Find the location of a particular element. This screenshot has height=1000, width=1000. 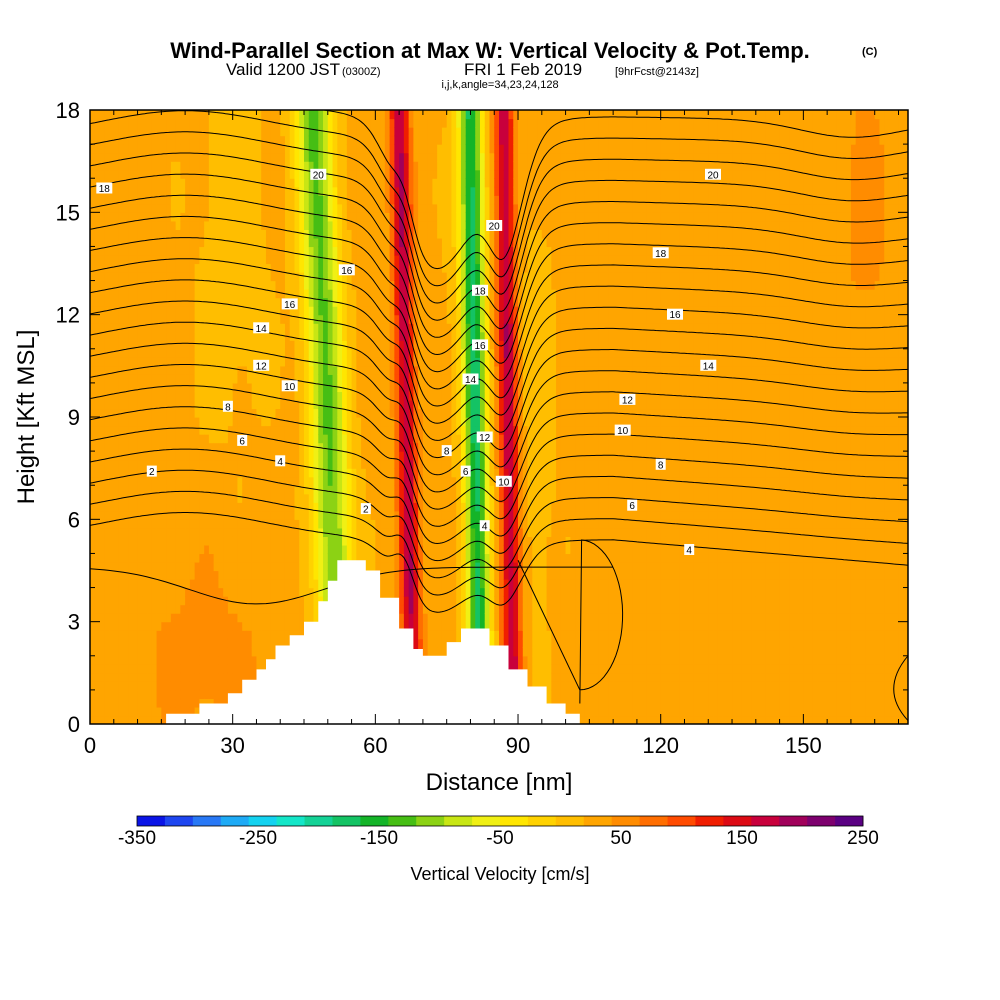

forecast-label: [9hrFcst@2143z] is located at coordinates (657, 72).